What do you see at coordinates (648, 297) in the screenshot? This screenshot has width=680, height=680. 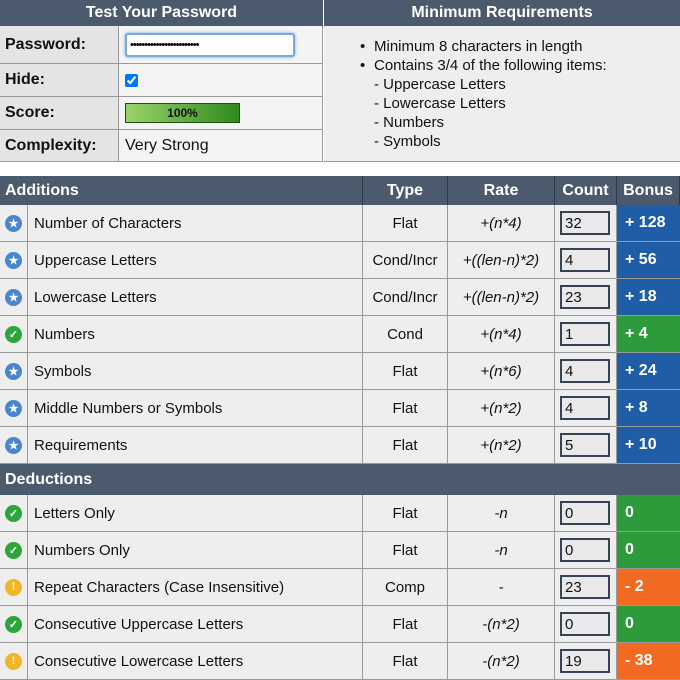 I see `bonus: + 18` at bounding box center [648, 297].